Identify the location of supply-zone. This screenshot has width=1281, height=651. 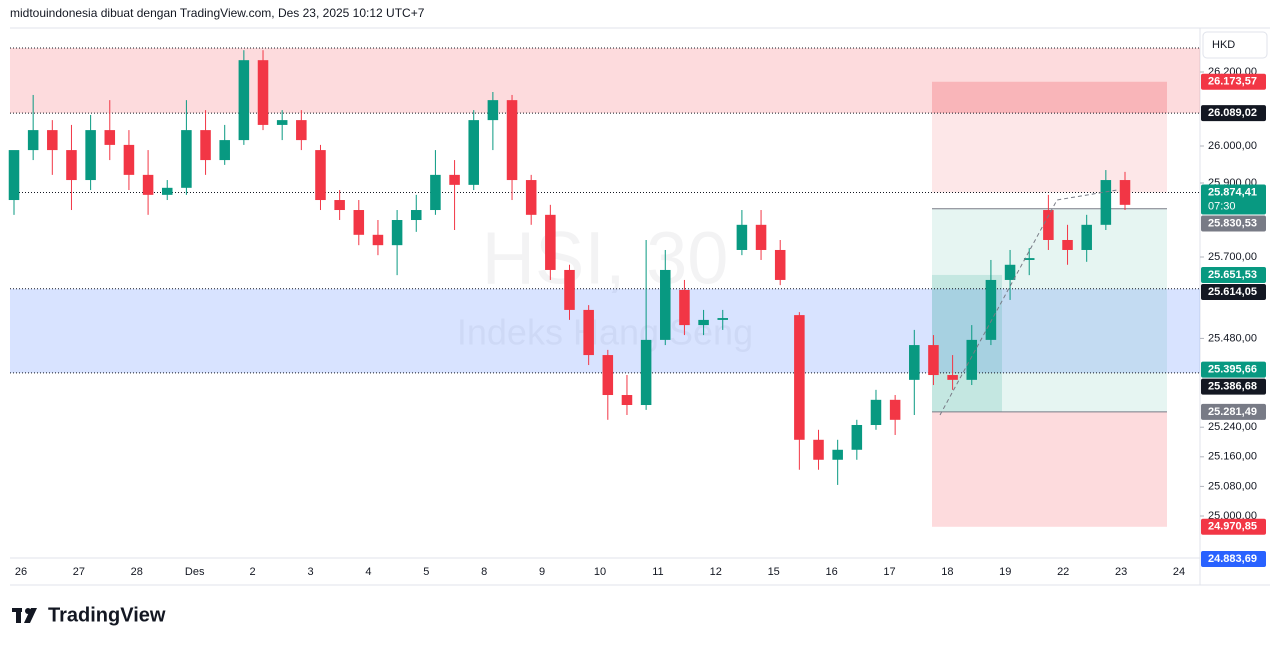
(605, 81).